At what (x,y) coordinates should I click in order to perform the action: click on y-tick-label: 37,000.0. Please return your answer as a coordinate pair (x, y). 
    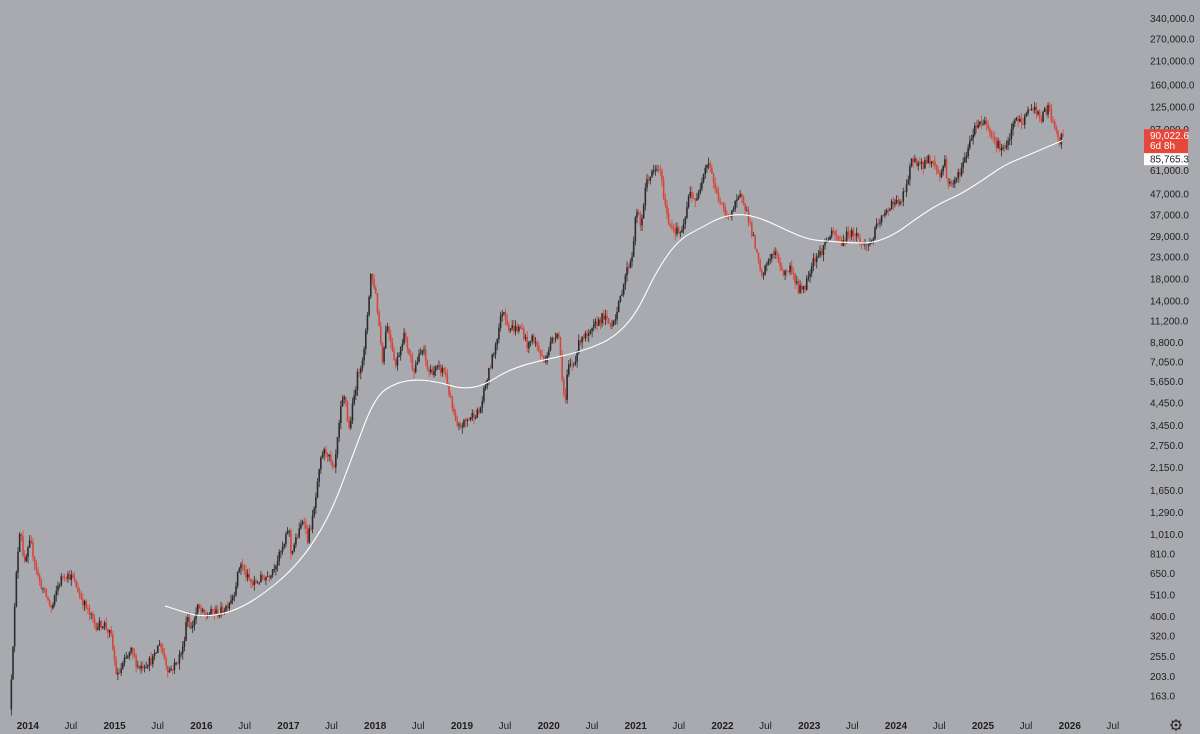
    Looking at the image, I should click on (1169, 216).